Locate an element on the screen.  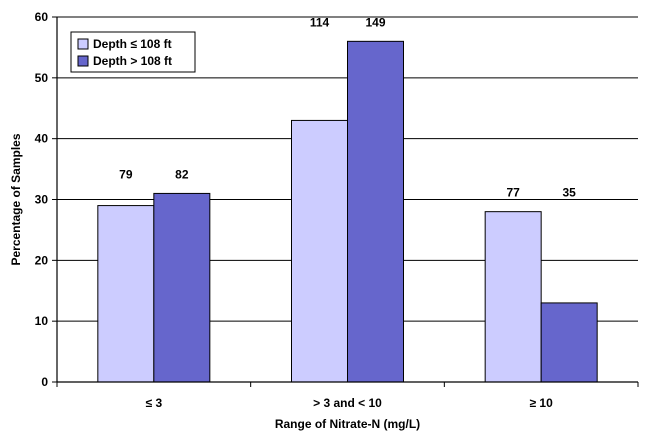
x-ticks: ≤ 3 > 3 and < 10 ≥ 10 is located at coordinates (347, 396).